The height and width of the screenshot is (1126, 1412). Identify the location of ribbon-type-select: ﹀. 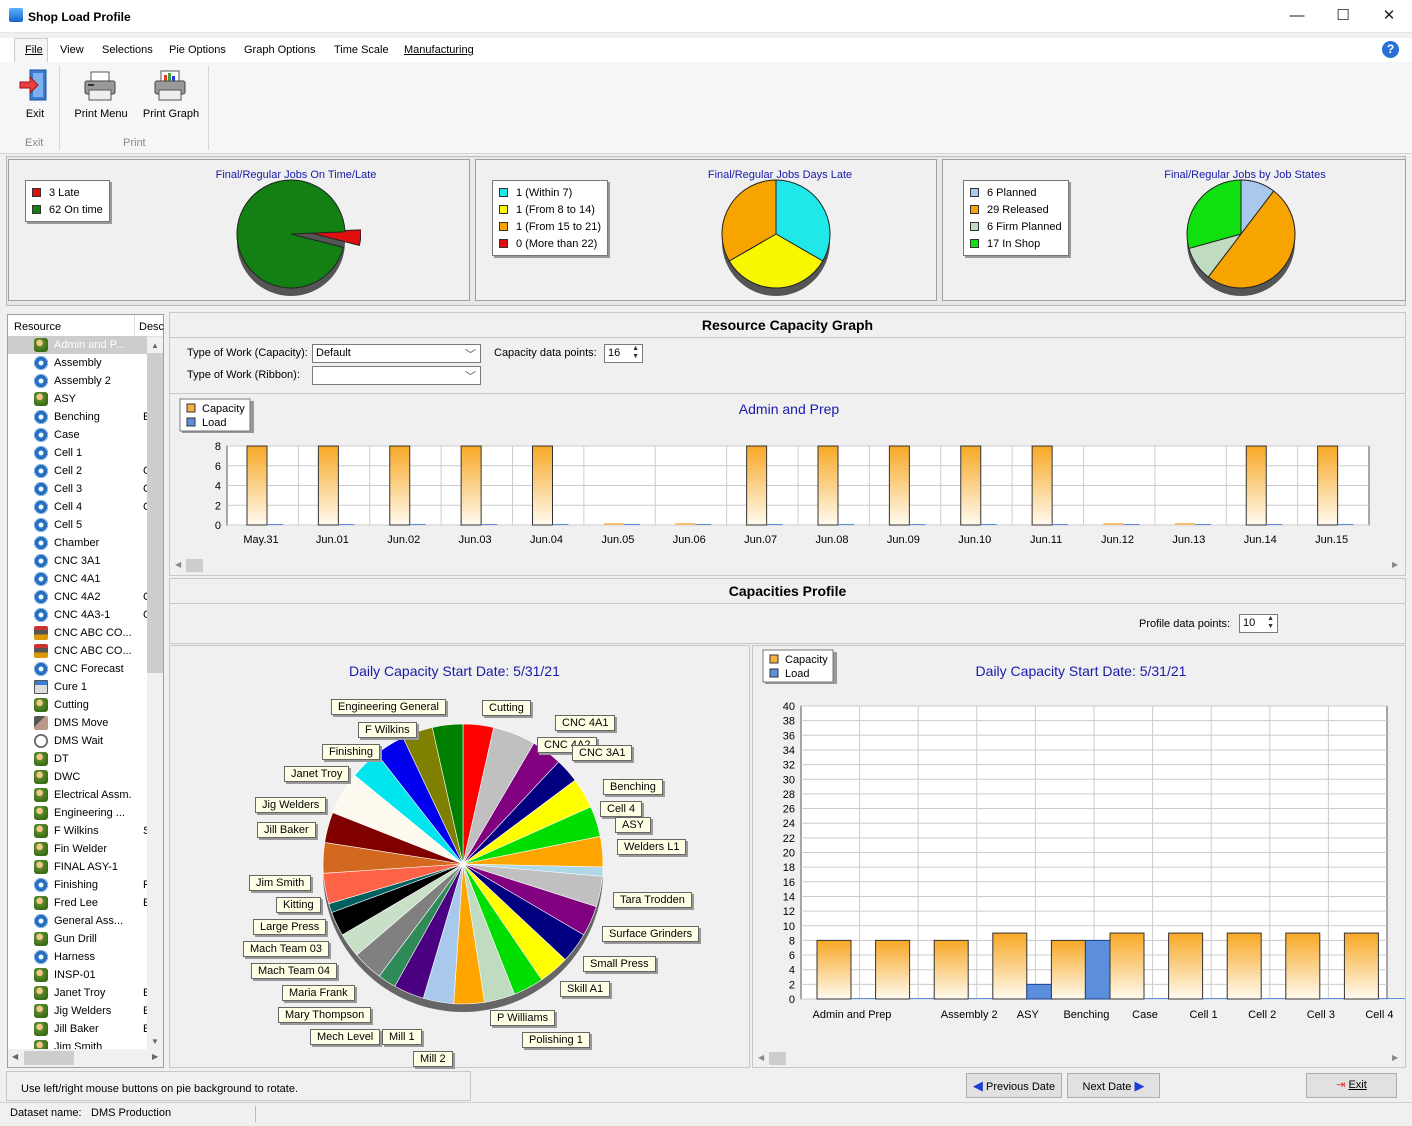
(396, 375).